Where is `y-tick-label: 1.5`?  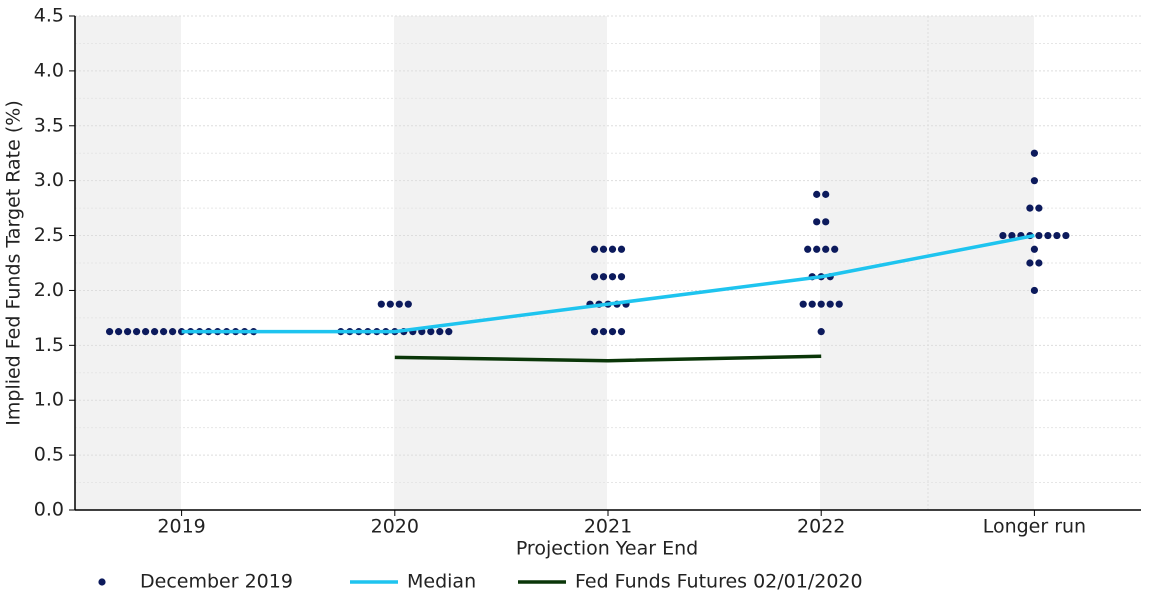 y-tick-label: 1.5 is located at coordinates (49, 345).